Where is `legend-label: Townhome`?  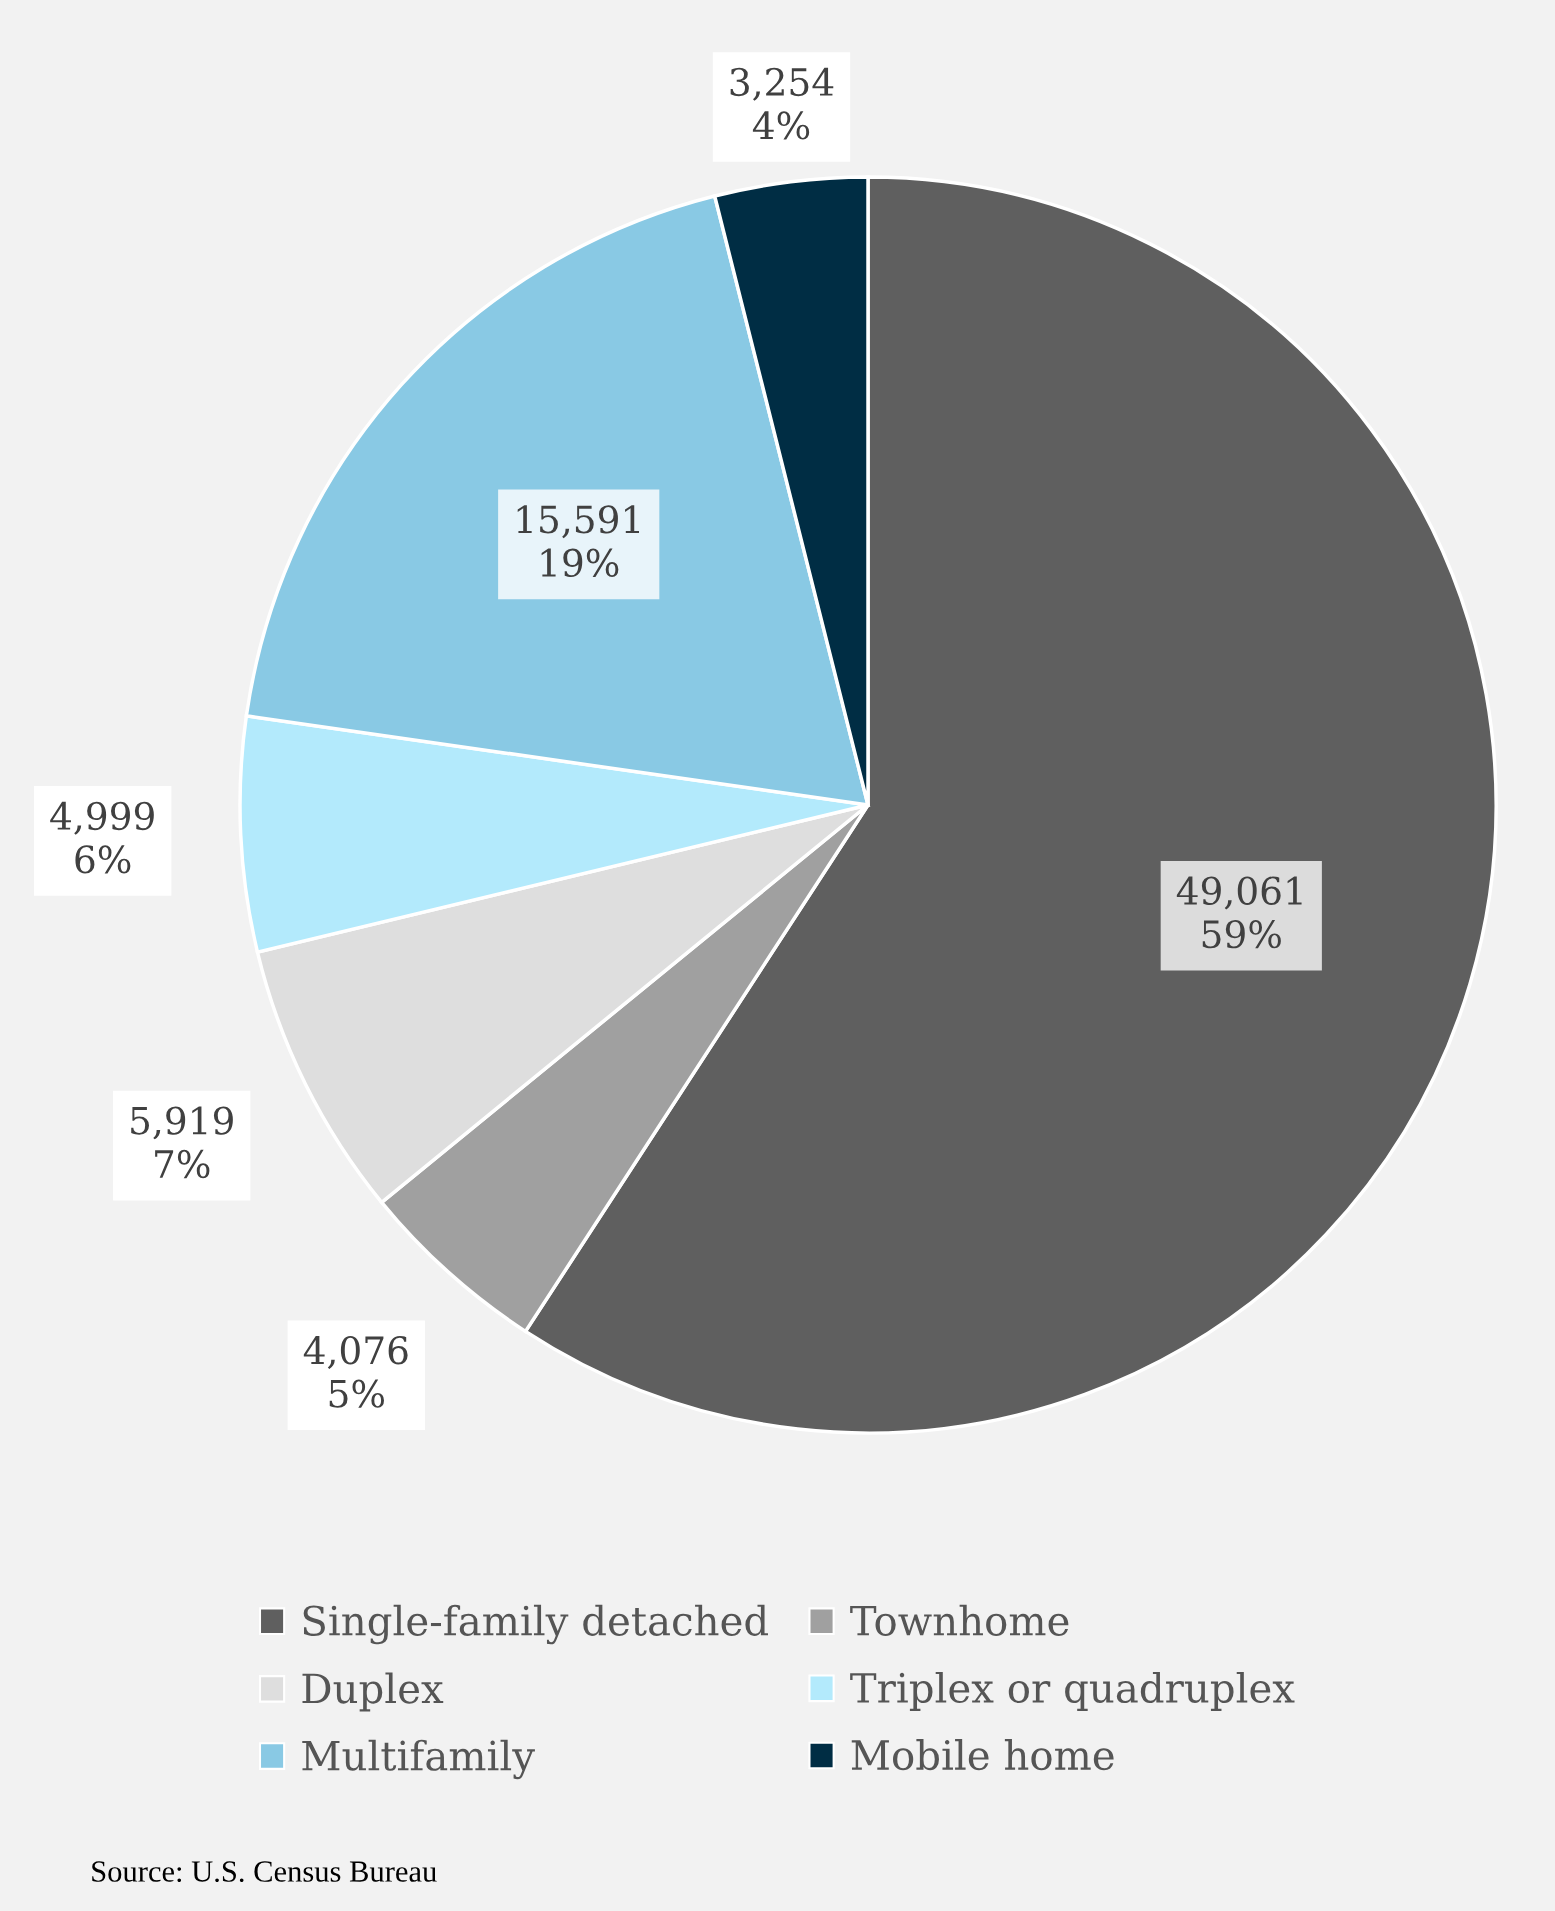 legend-label: Townhome is located at coordinates (959, 1620).